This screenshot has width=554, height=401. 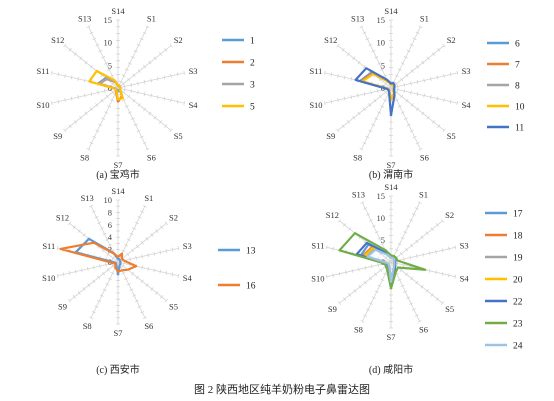 What do you see at coordinates (108, 20) in the screenshot?
I see `radar-tick-label: 15` at bounding box center [108, 20].